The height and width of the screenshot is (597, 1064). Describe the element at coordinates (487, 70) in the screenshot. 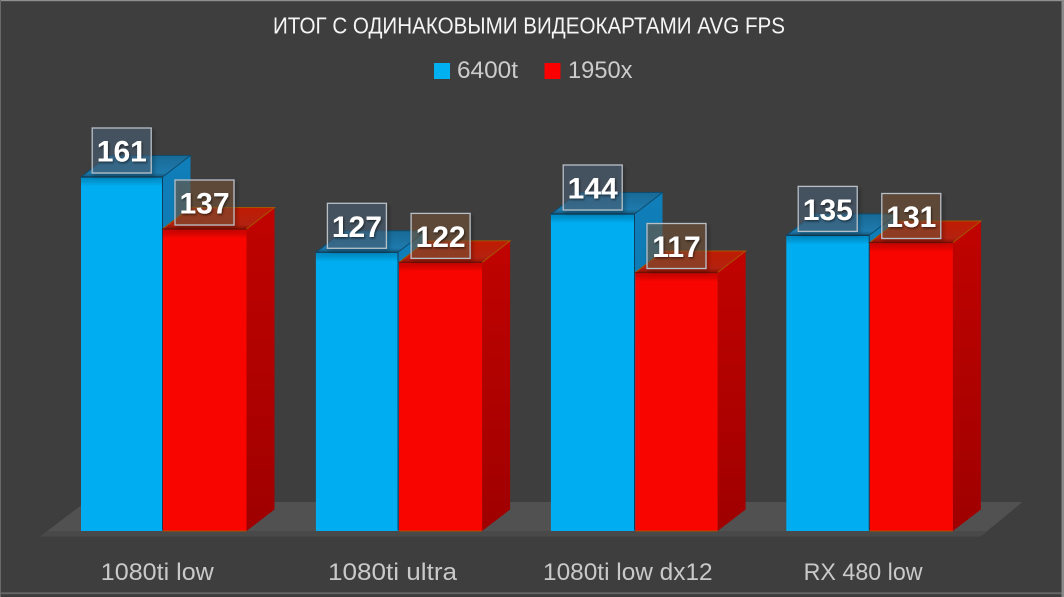

I see `svg-text: 6400t` at that location.